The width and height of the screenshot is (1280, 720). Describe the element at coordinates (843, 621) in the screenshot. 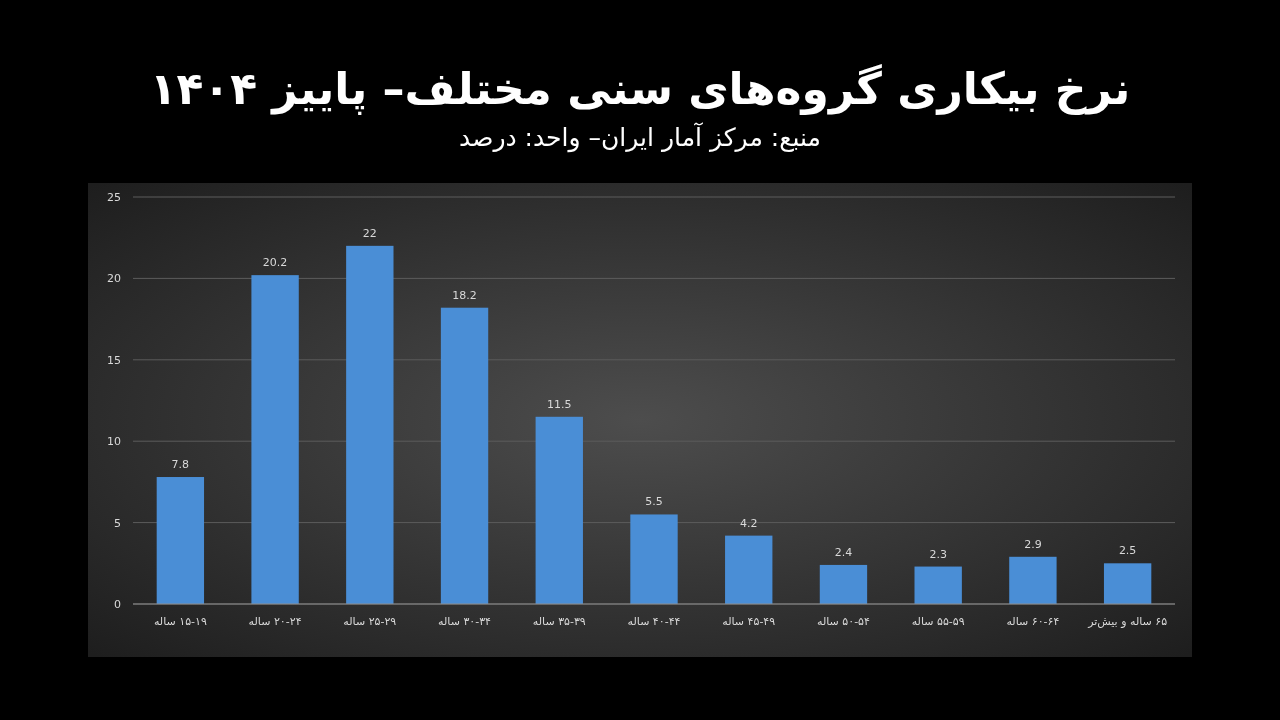

I see `x-tick-label: ۵۰-۵۴ ساله` at that location.